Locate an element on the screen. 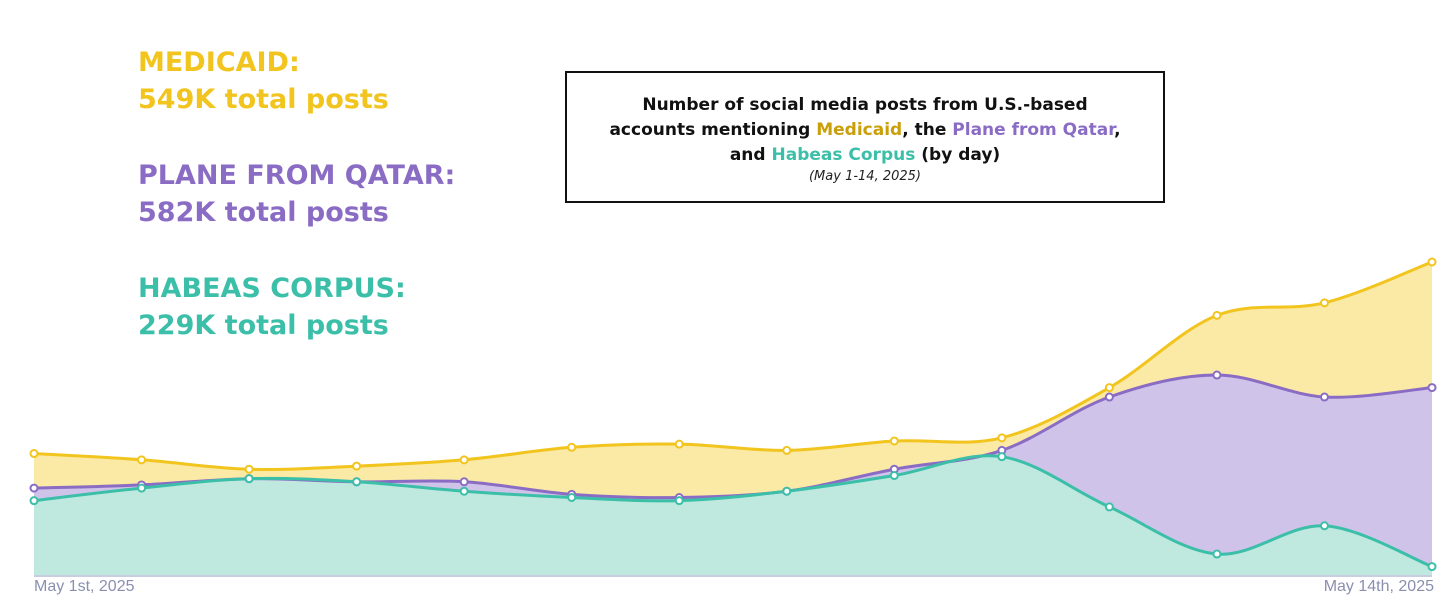  title-keyword-plane: Plane from Qatar is located at coordinates (1033, 130).